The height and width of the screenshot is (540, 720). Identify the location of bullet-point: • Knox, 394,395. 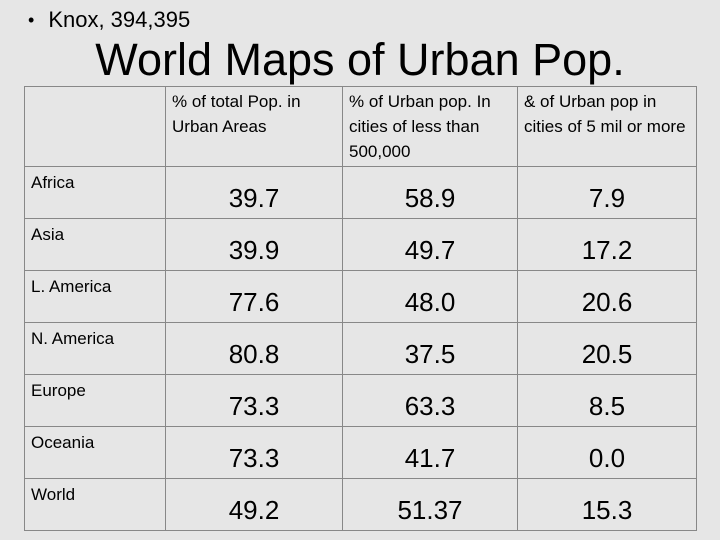
(109, 20).